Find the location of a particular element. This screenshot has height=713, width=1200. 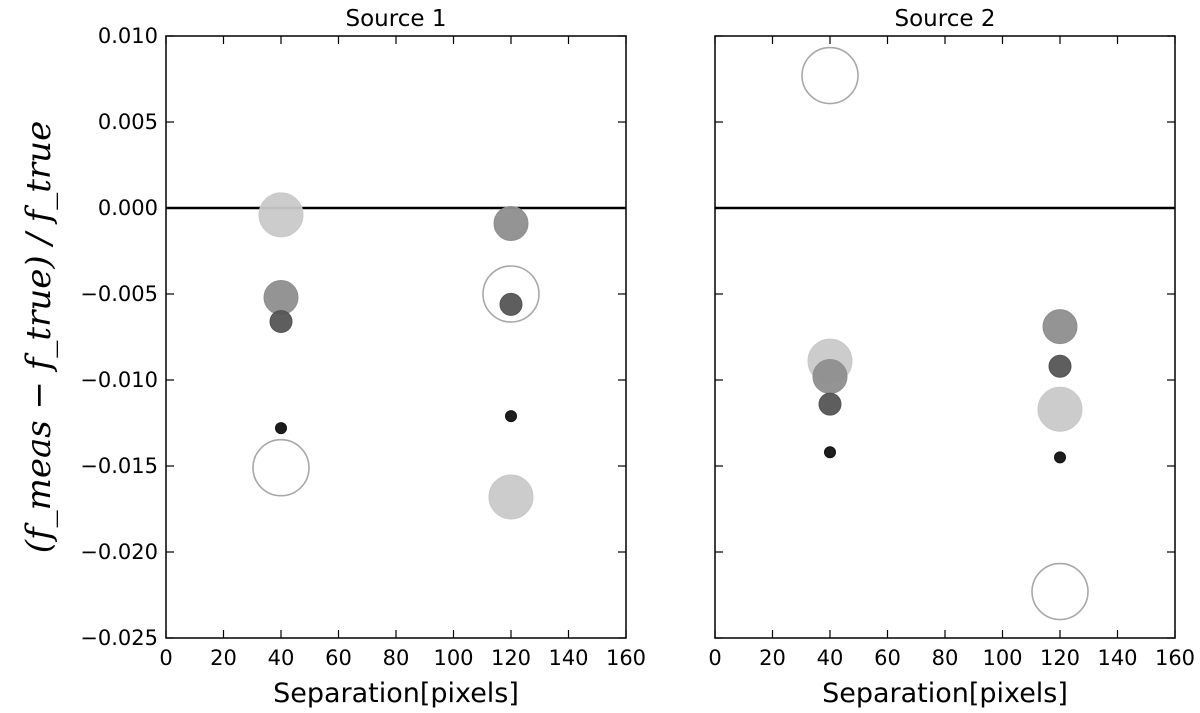

panel-title: Source 1 is located at coordinates (396, 19).